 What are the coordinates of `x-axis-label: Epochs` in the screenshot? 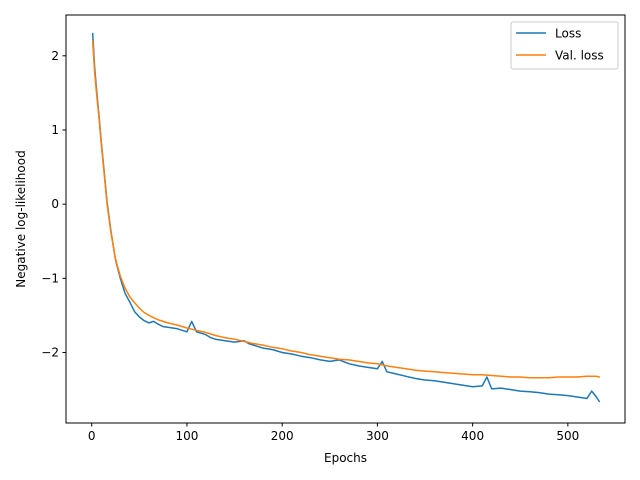 It's located at (345, 458).